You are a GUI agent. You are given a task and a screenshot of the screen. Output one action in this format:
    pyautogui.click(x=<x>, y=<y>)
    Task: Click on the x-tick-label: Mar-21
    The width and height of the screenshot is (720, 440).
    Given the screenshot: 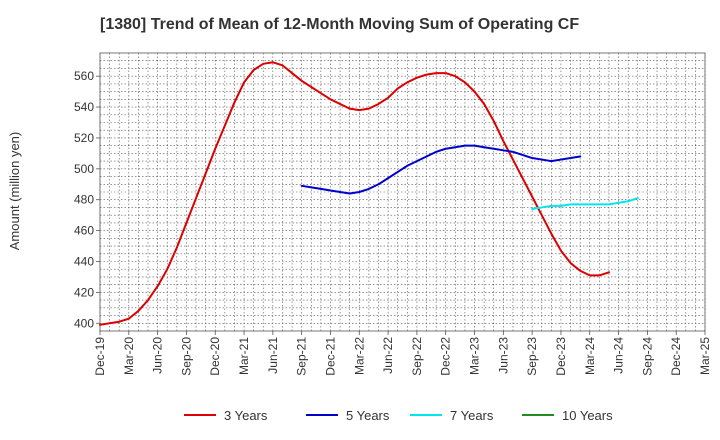 What is the action you would take?
    pyautogui.click(x=244, y=356)
    